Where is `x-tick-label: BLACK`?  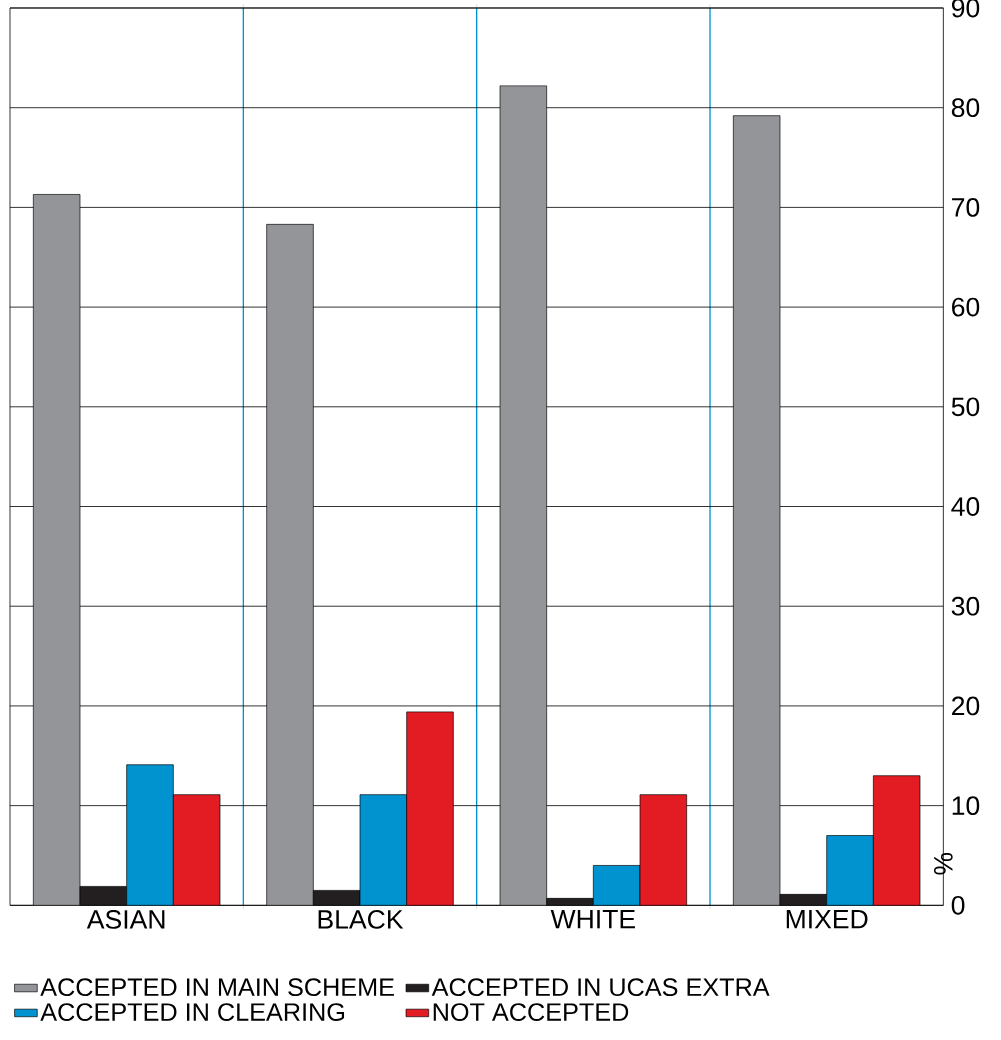 x-tick-label: BLACK is located at coordinates (361, 919).